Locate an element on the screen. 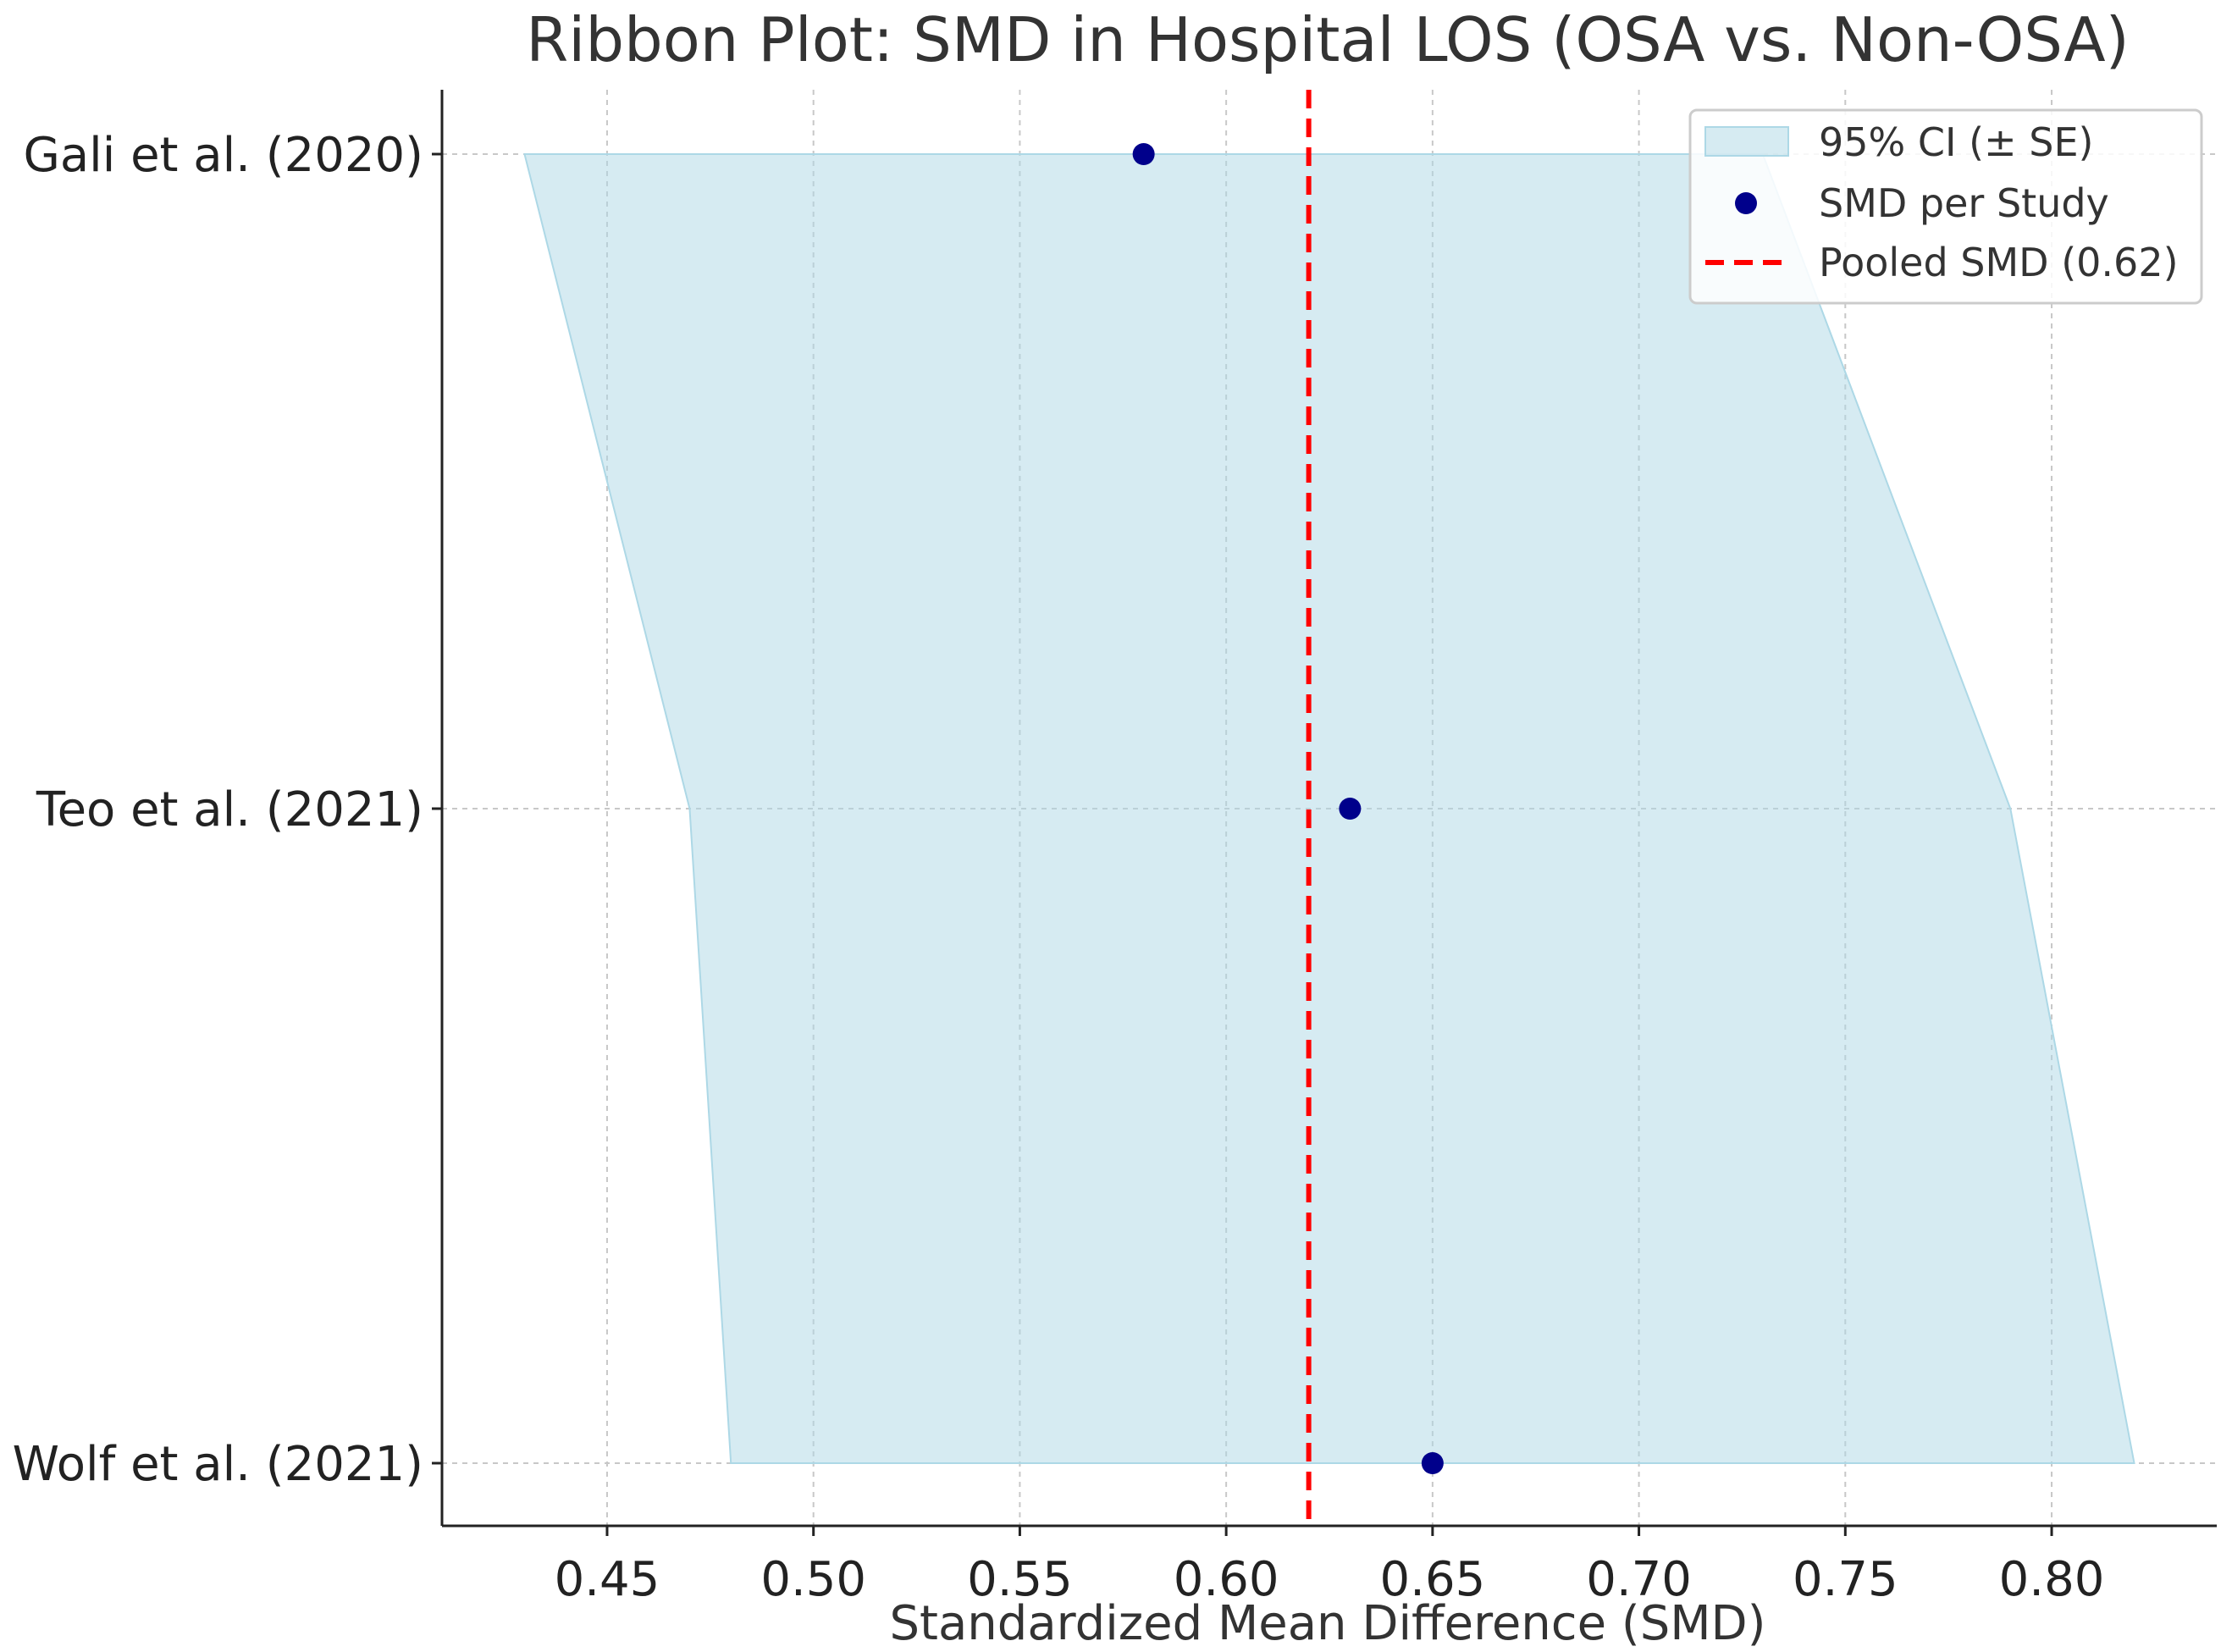 This screenshot has height=1652, width=2232. y-tick-label: Wolf et al. (2021) is located at coordinates (218, 1464).